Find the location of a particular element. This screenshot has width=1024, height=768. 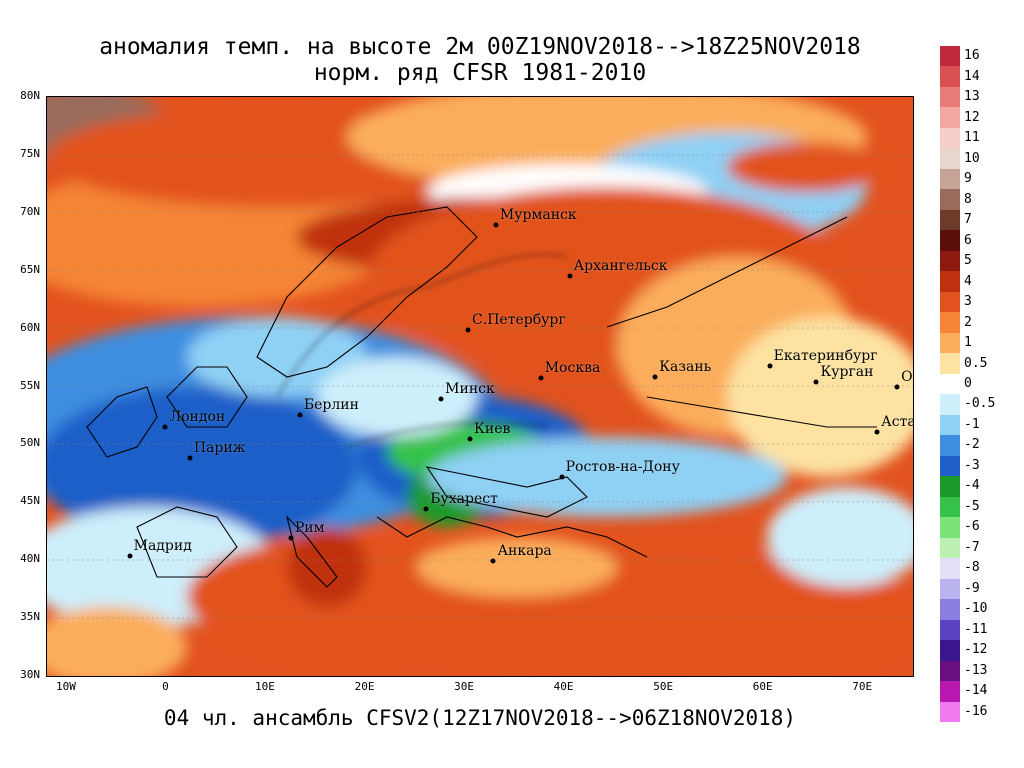

legend-label: -0.5 is located at coordinates (980, 404).